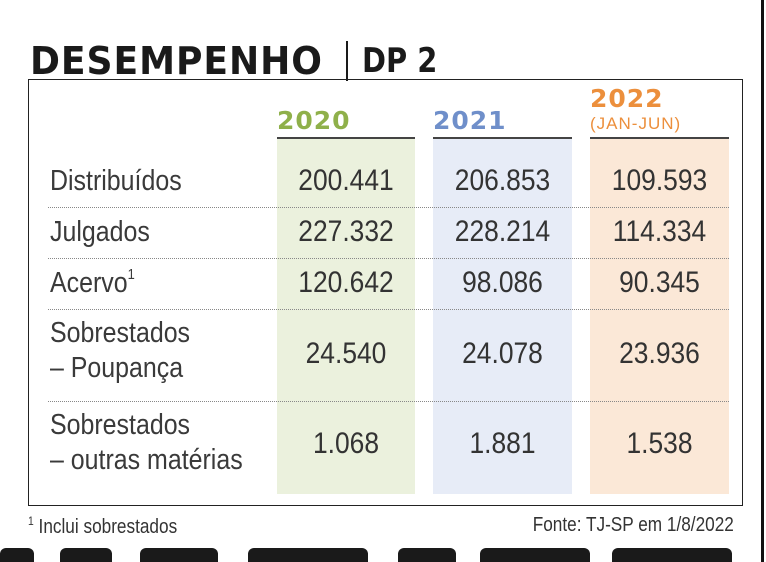 The image size is (766, 562). I want to click on title-main: DESEMPENHO, so click(176, 61).